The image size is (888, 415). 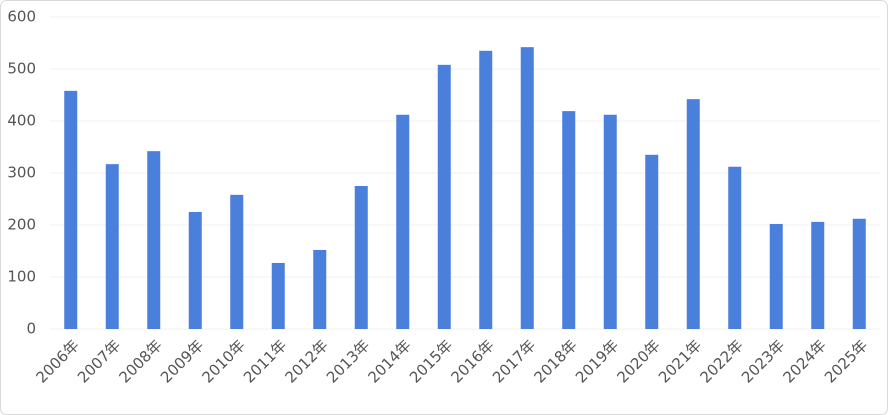 I want to click on y-tick-label: 600, so click(x=21, y=17).